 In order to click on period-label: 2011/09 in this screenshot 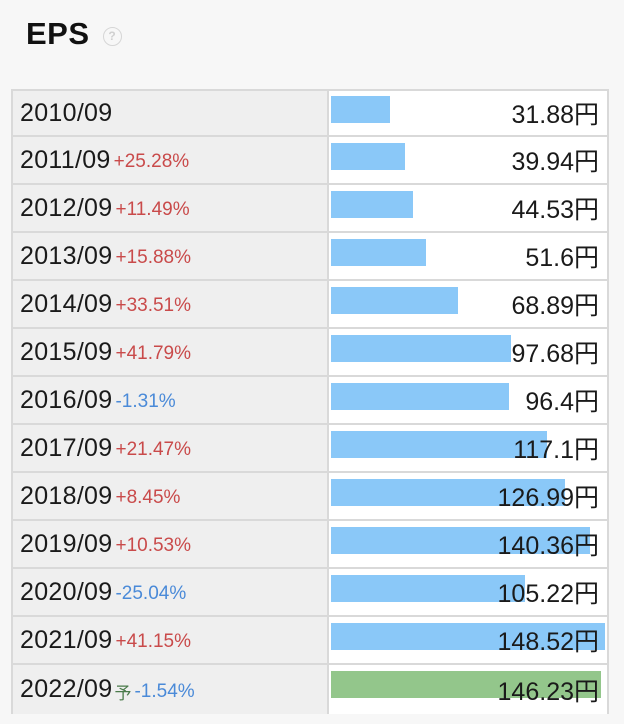, I will do `click(65, 159)`.